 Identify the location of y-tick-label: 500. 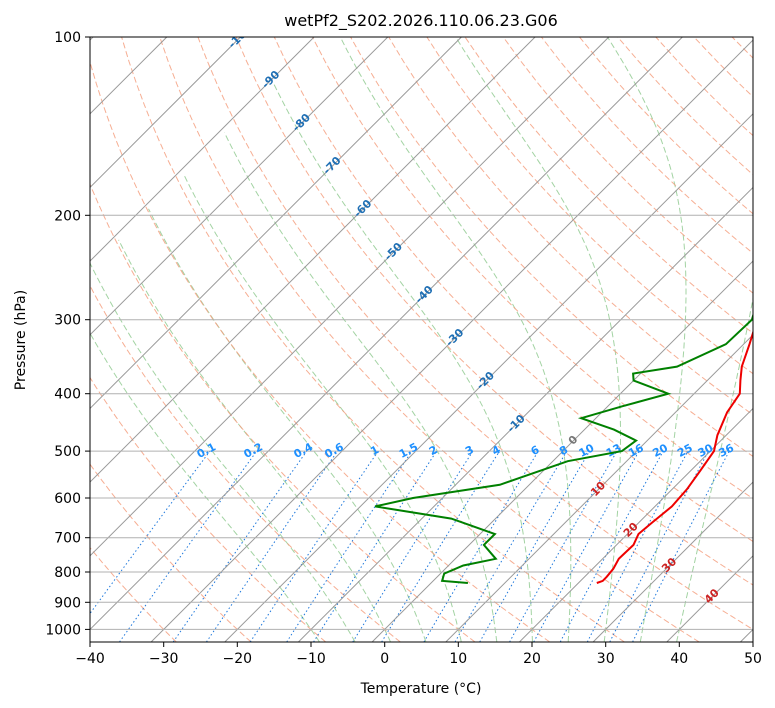
(67, 452).